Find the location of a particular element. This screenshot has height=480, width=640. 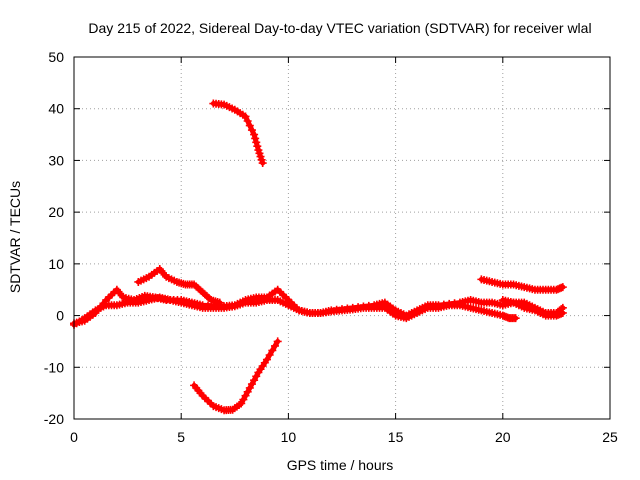

y-tick-label: 40 is located at coordinates (56, 109).